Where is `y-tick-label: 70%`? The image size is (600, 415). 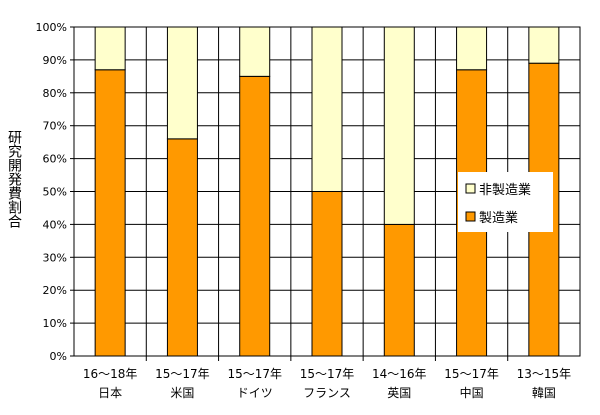
y-tick-label: 70% is located at coordinates (55, 126).